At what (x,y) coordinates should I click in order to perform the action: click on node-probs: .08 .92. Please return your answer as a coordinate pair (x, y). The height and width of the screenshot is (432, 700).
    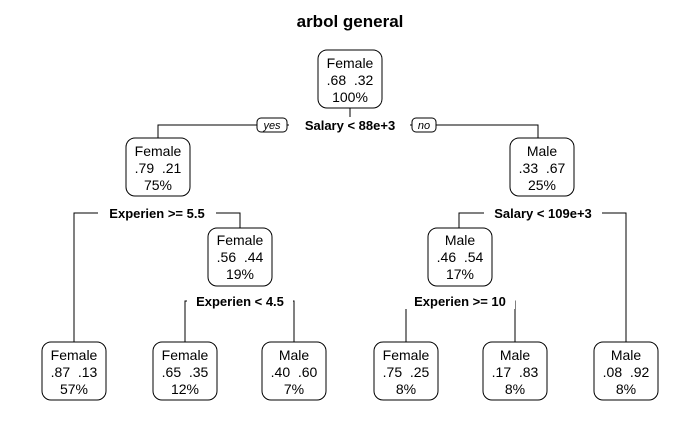
    Looking at the image, I should click on (626, 372).